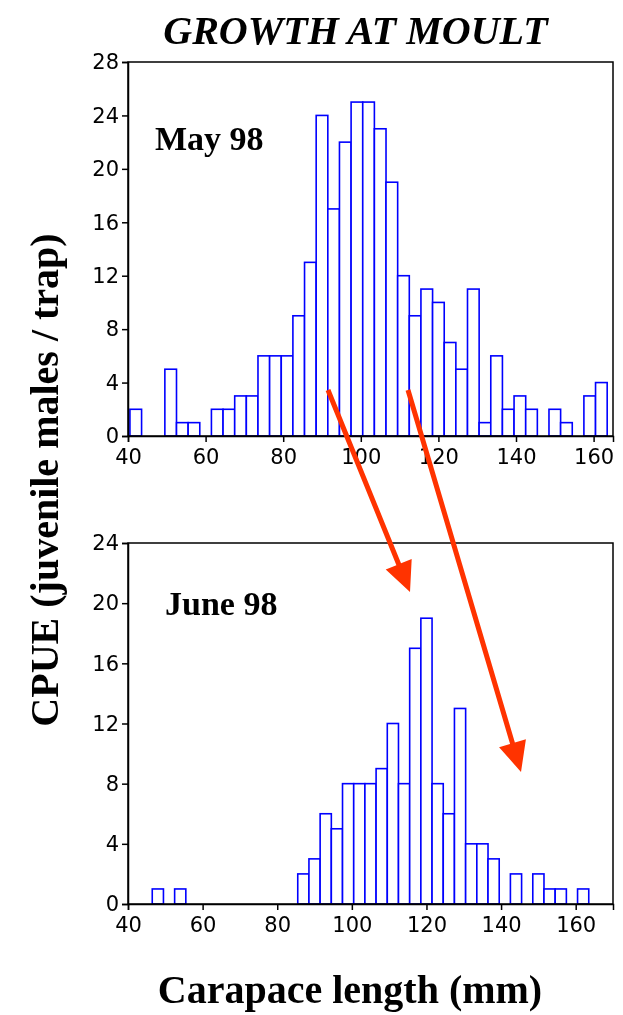  I want to click on y-tick-label: 28, so click(105, 62).